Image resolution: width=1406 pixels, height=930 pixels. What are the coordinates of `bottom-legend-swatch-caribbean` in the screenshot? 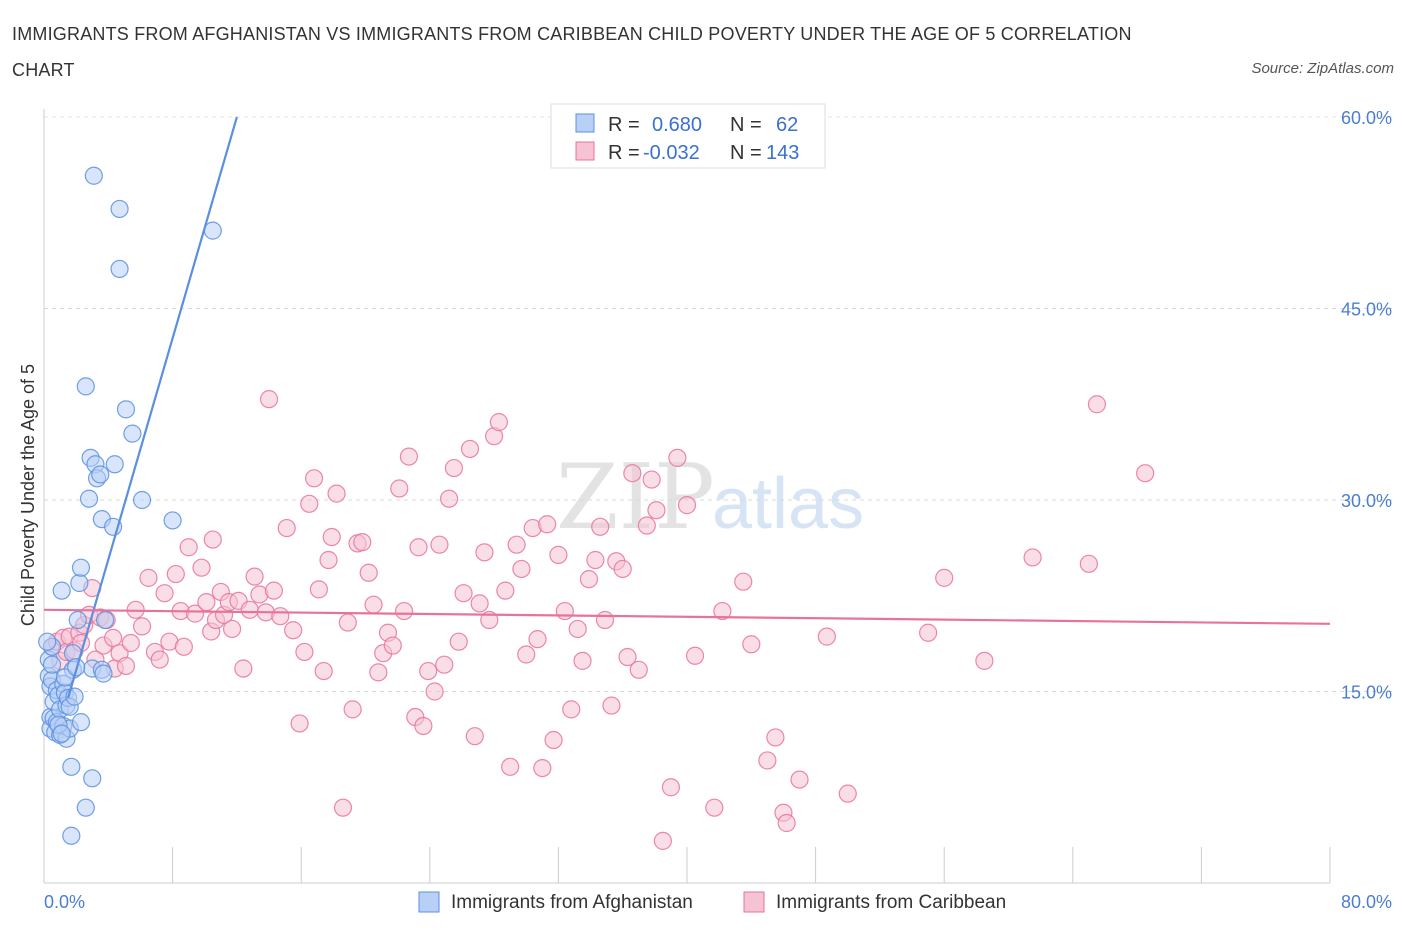 It's located at (754, 902).